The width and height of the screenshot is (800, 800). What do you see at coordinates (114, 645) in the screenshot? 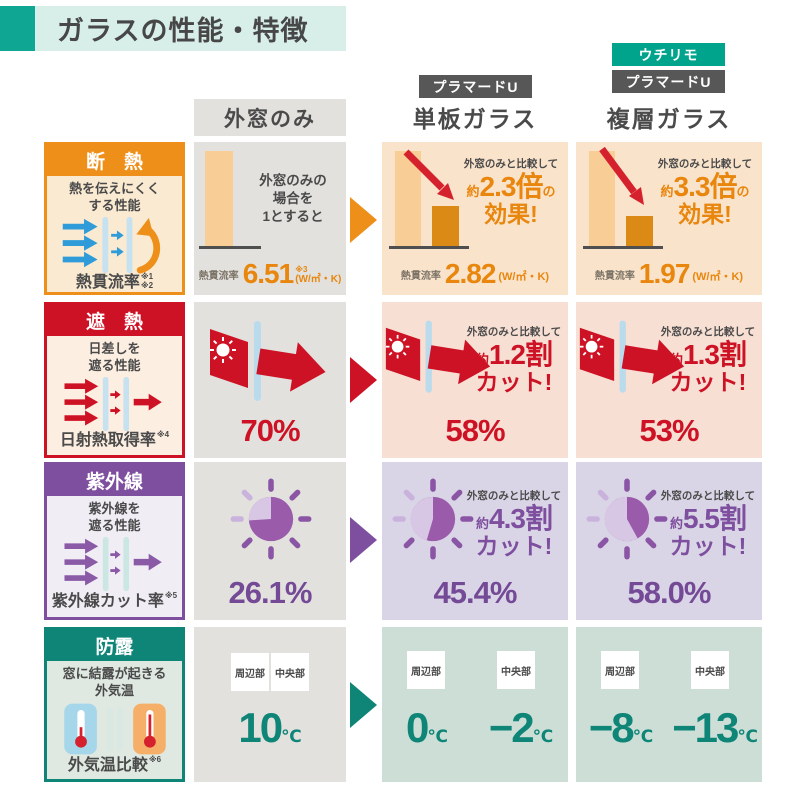
I see `row-title-condensation: 防露` at bounding box center [114, 645].